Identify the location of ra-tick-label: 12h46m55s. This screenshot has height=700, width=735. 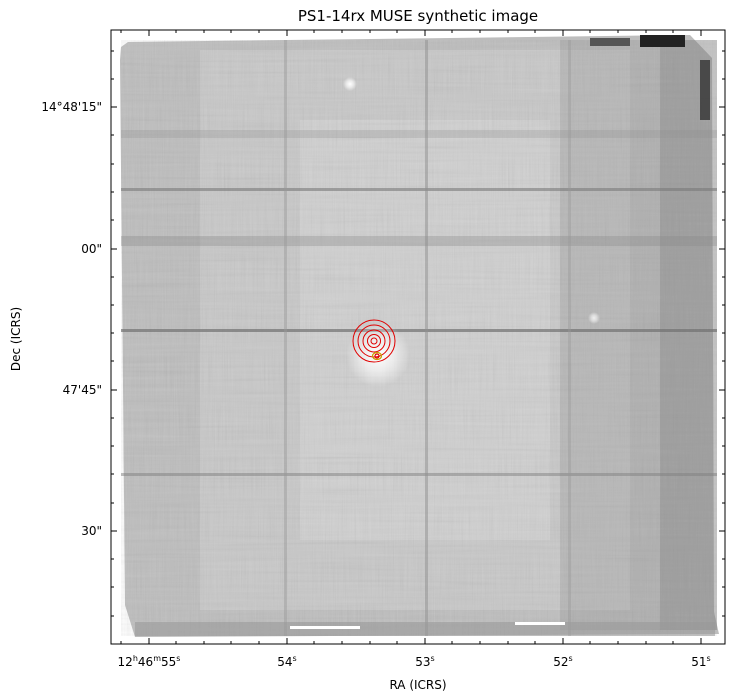
(149, 661).